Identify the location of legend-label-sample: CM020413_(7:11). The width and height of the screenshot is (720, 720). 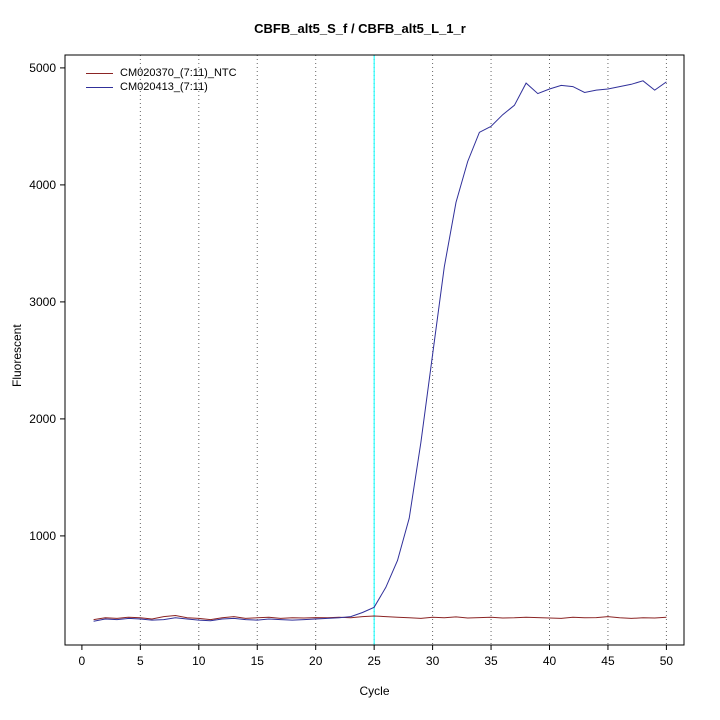
(164, 87).